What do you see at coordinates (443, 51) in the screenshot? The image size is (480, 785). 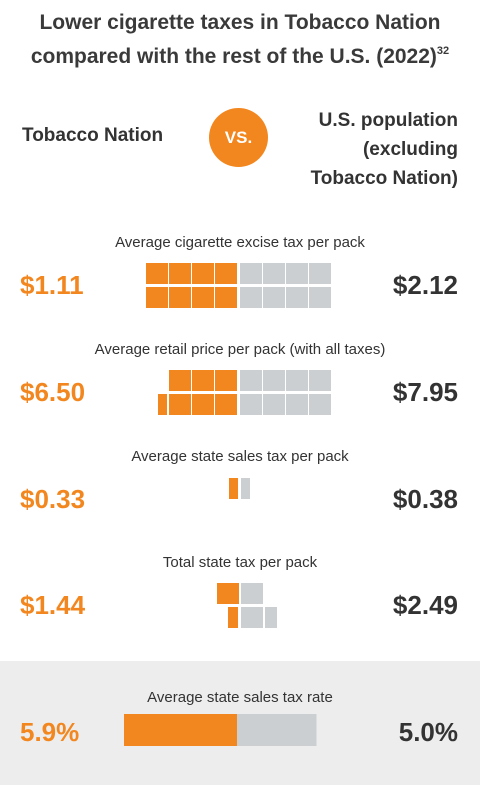 I see `footnote-marker: 32` at bounding box center [443, 51].